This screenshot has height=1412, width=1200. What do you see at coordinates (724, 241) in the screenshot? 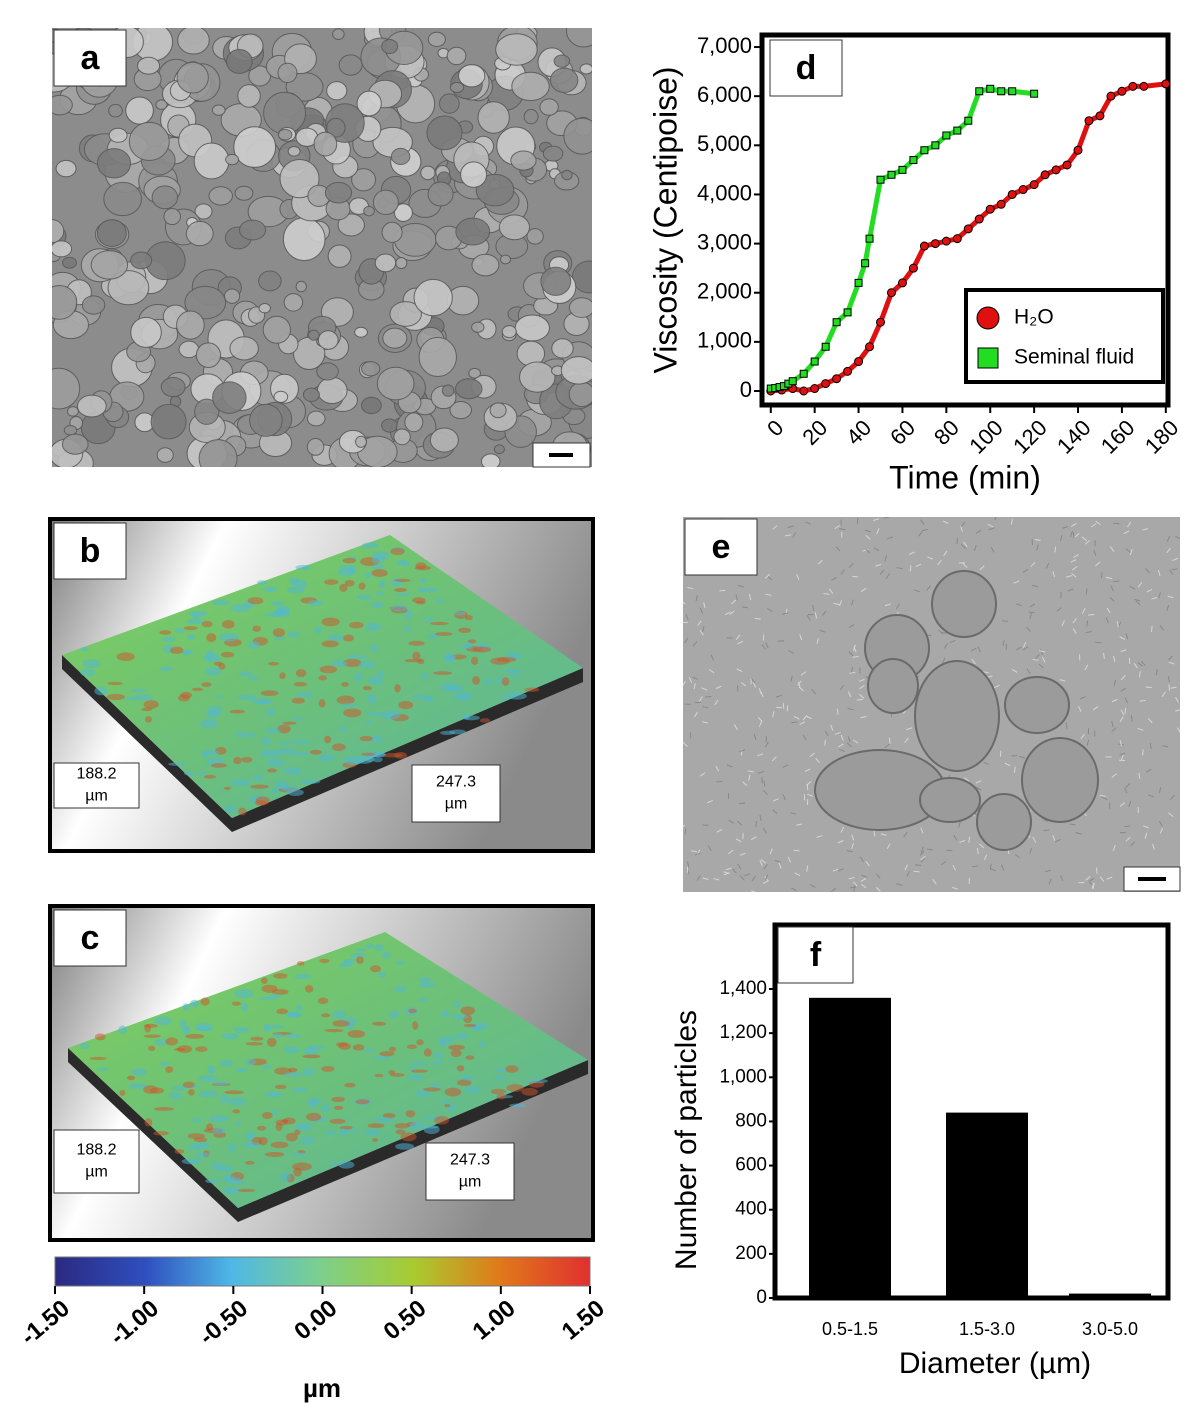
I see `y-tick-label: 3,000` at bounding box center [724, 241].